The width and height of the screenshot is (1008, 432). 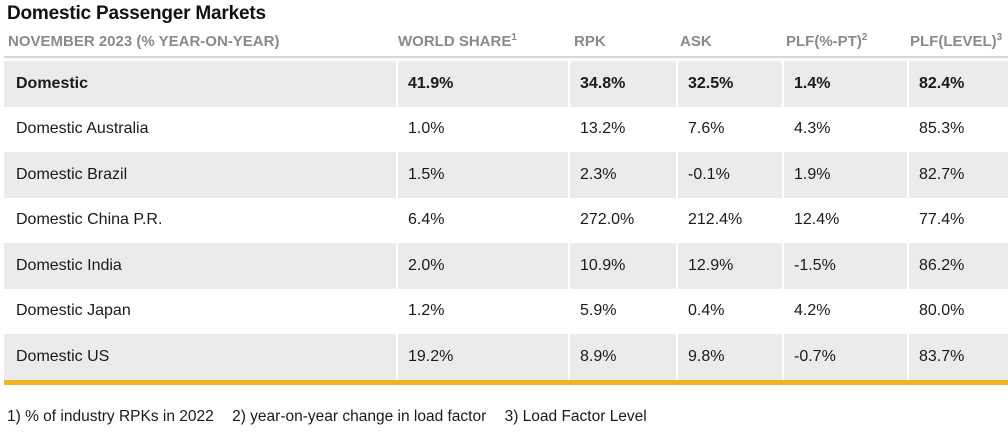 What do you see at coordinates (455, 41) in the screenshot?
I see `column-header-label: WORLD SHARE` at bounding box center [455, 41].